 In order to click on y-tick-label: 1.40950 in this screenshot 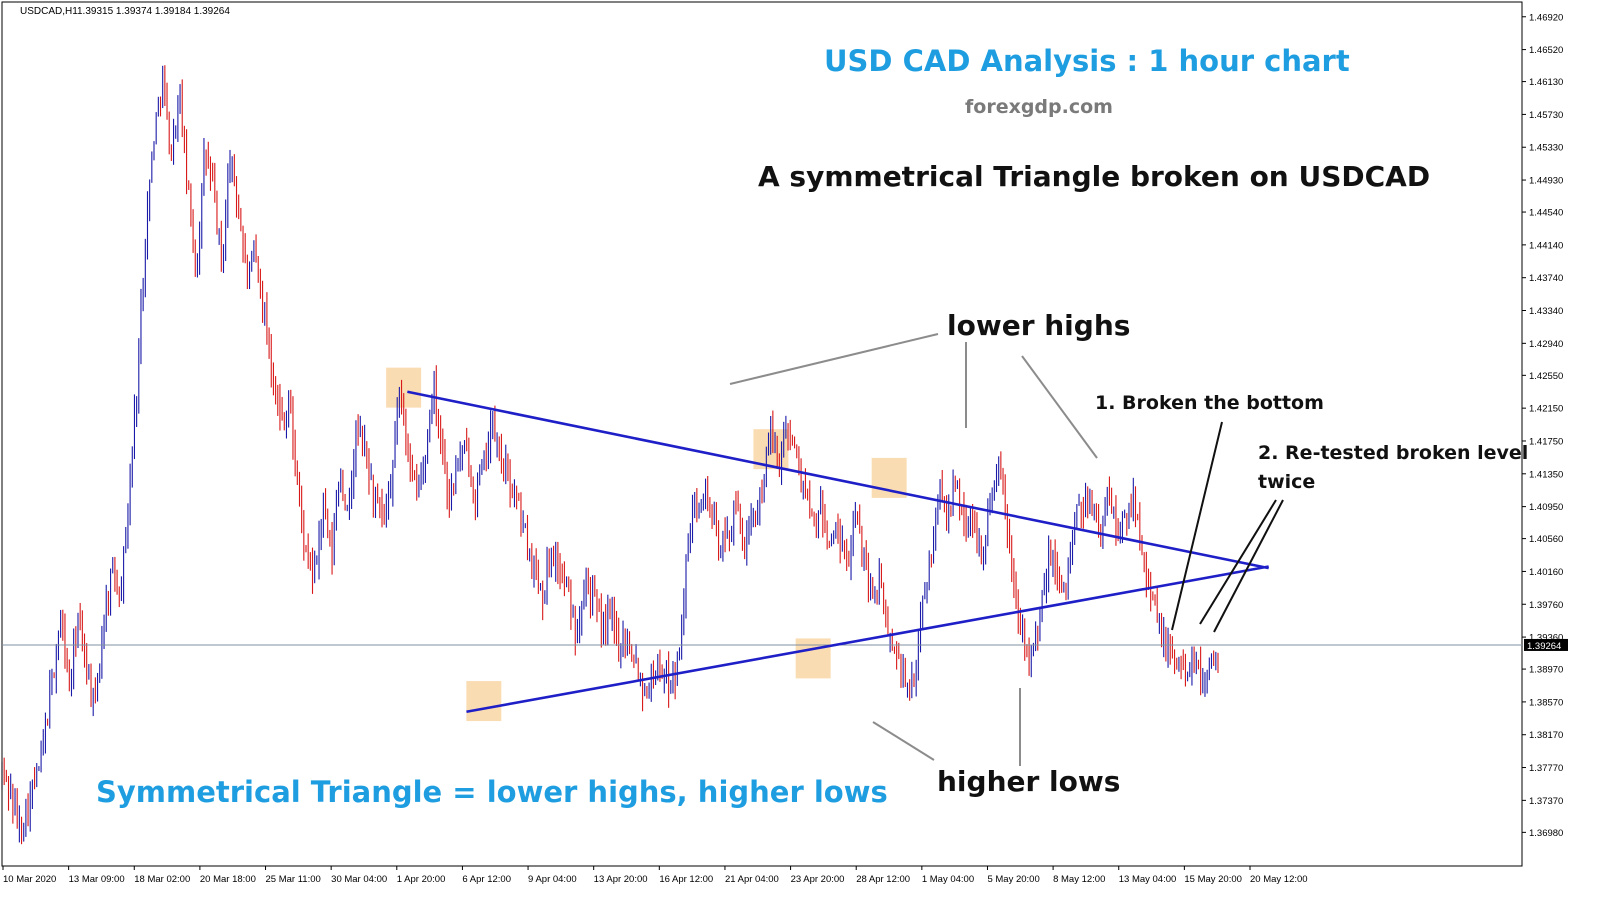, I will do `click(1546, 507)`.